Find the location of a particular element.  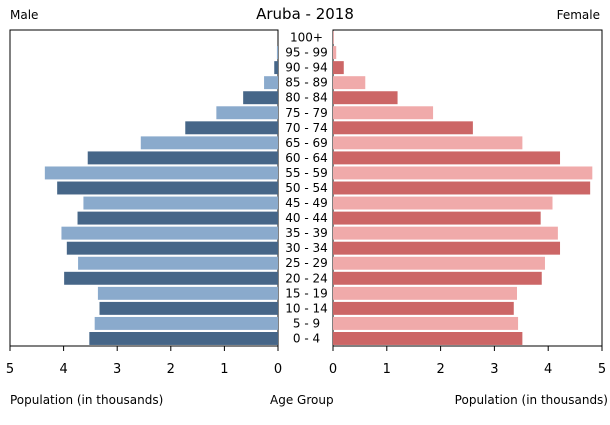

female-axis-tick-label: 2 is located at coordinates (440, 369).